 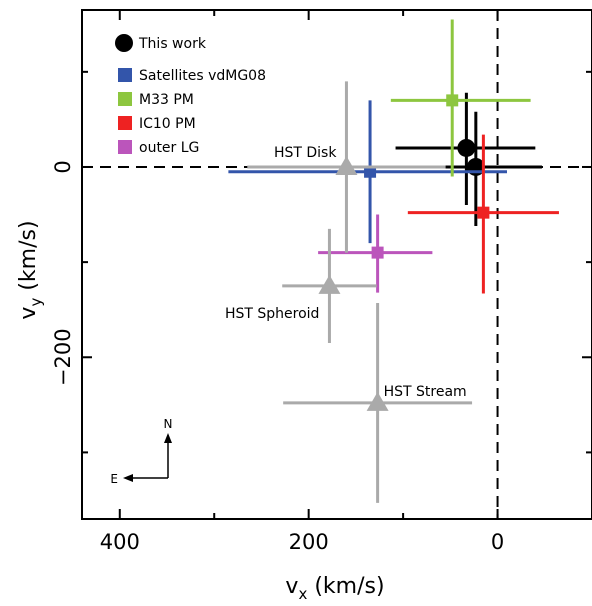 What do you see at coordinates (497, 542) in the screenshot?
I see `x-tick-label: 0` at bounding box center [497, 542].